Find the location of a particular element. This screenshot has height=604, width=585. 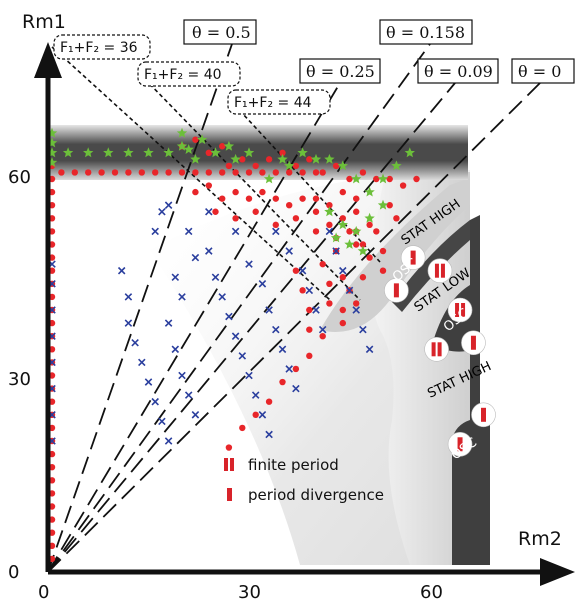

ray-label-theta-0.5: θ = 0.5 is located at coordinates (220, 32).